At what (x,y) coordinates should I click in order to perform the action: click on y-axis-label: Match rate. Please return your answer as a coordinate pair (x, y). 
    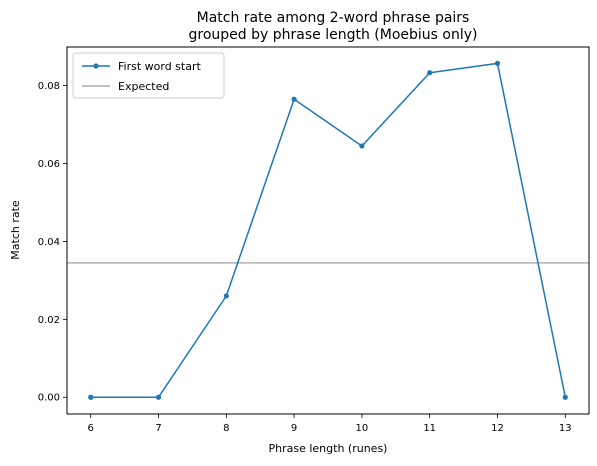
    Looking at the image, I should click on (15, 230).